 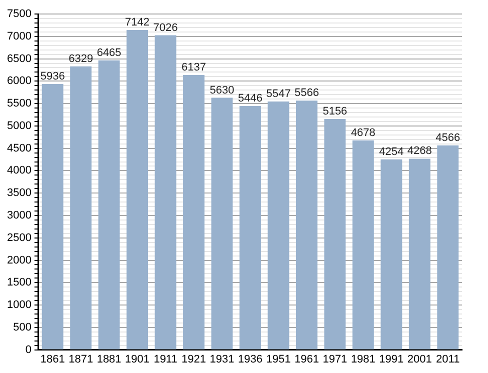 I want to click on data-label: 5936, so click(x=52, y=76).